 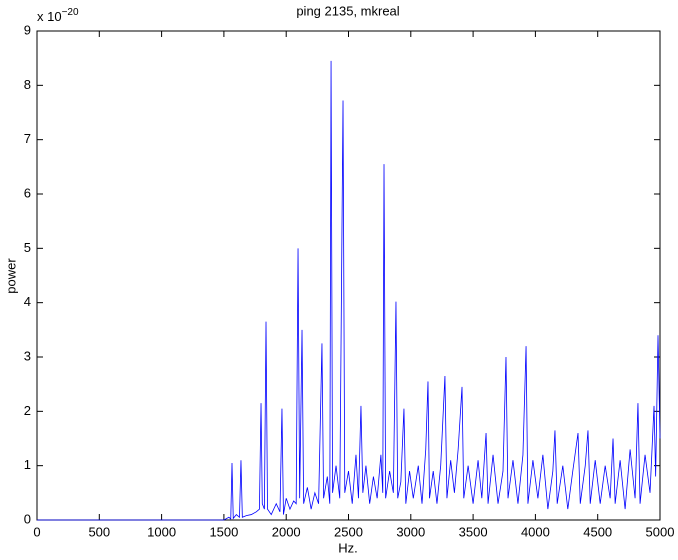 I want to click on y-tick-label: 9, so click(x=27, y=29).